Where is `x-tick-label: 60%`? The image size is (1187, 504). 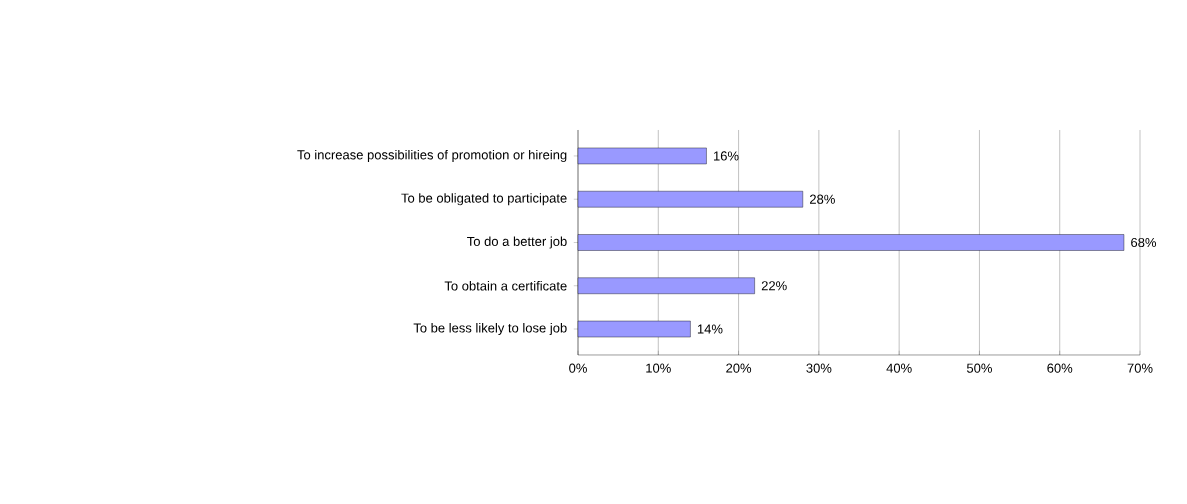 x-tick-label: 60% is located at coordinates (1060, 368).